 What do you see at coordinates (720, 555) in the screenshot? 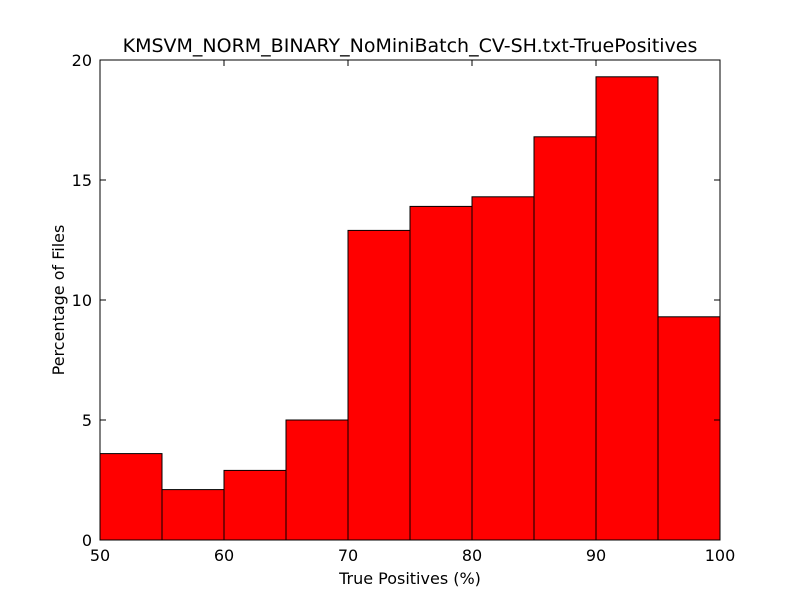
I see `x-tick-label: 100` at bounding box center [720, 555].